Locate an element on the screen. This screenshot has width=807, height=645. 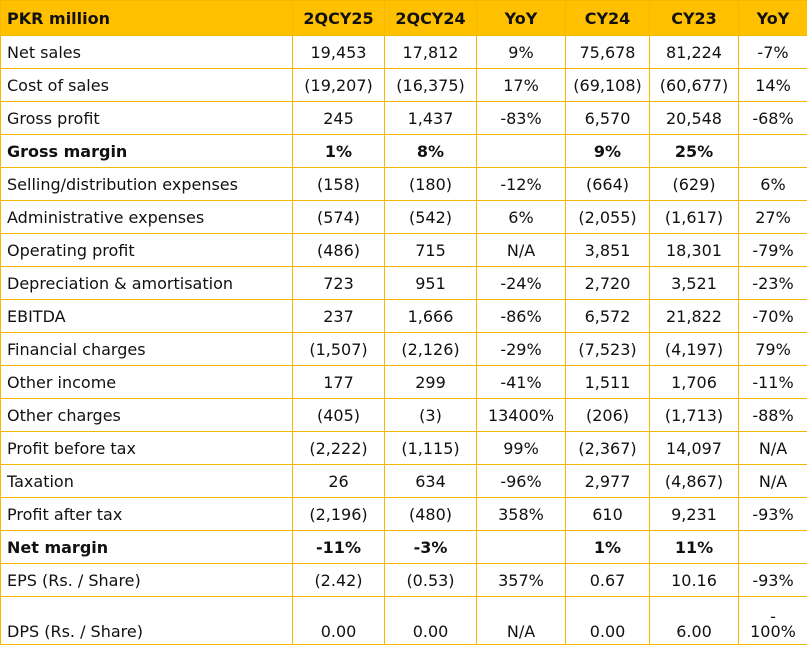
cell-2qcy24: 17,812 is located at coordinates (431, 52).